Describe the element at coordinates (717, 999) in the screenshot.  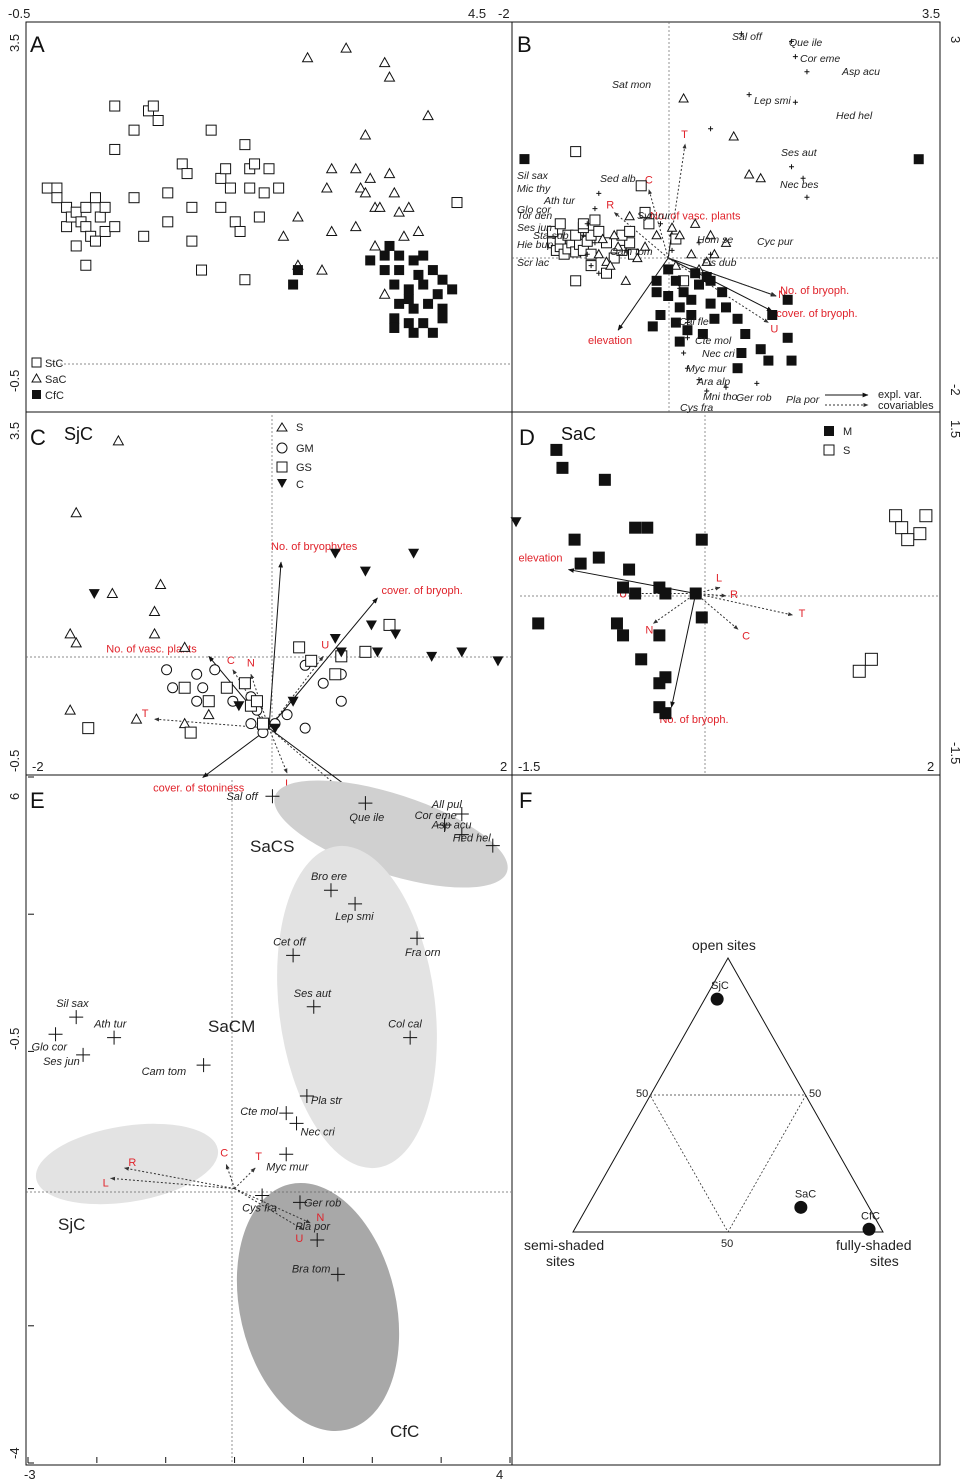
I see `ternary-point-sjc` at that location.